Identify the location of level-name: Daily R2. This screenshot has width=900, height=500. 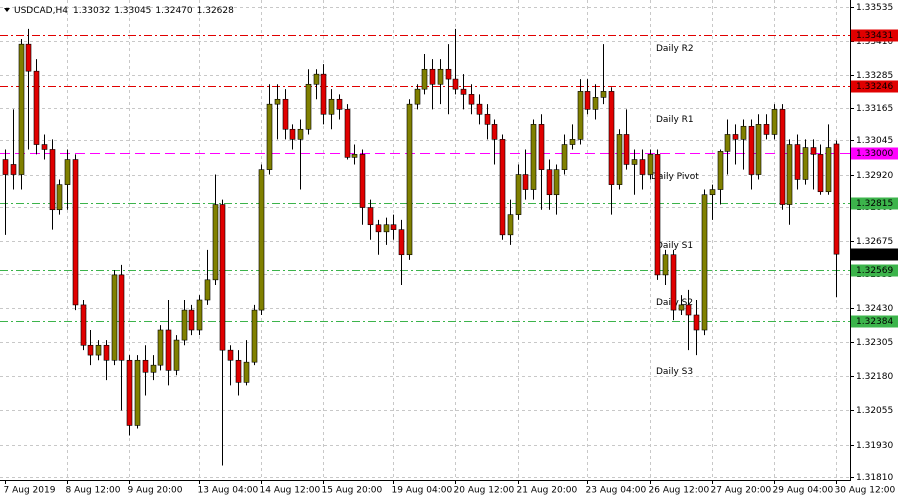
(675, 49).